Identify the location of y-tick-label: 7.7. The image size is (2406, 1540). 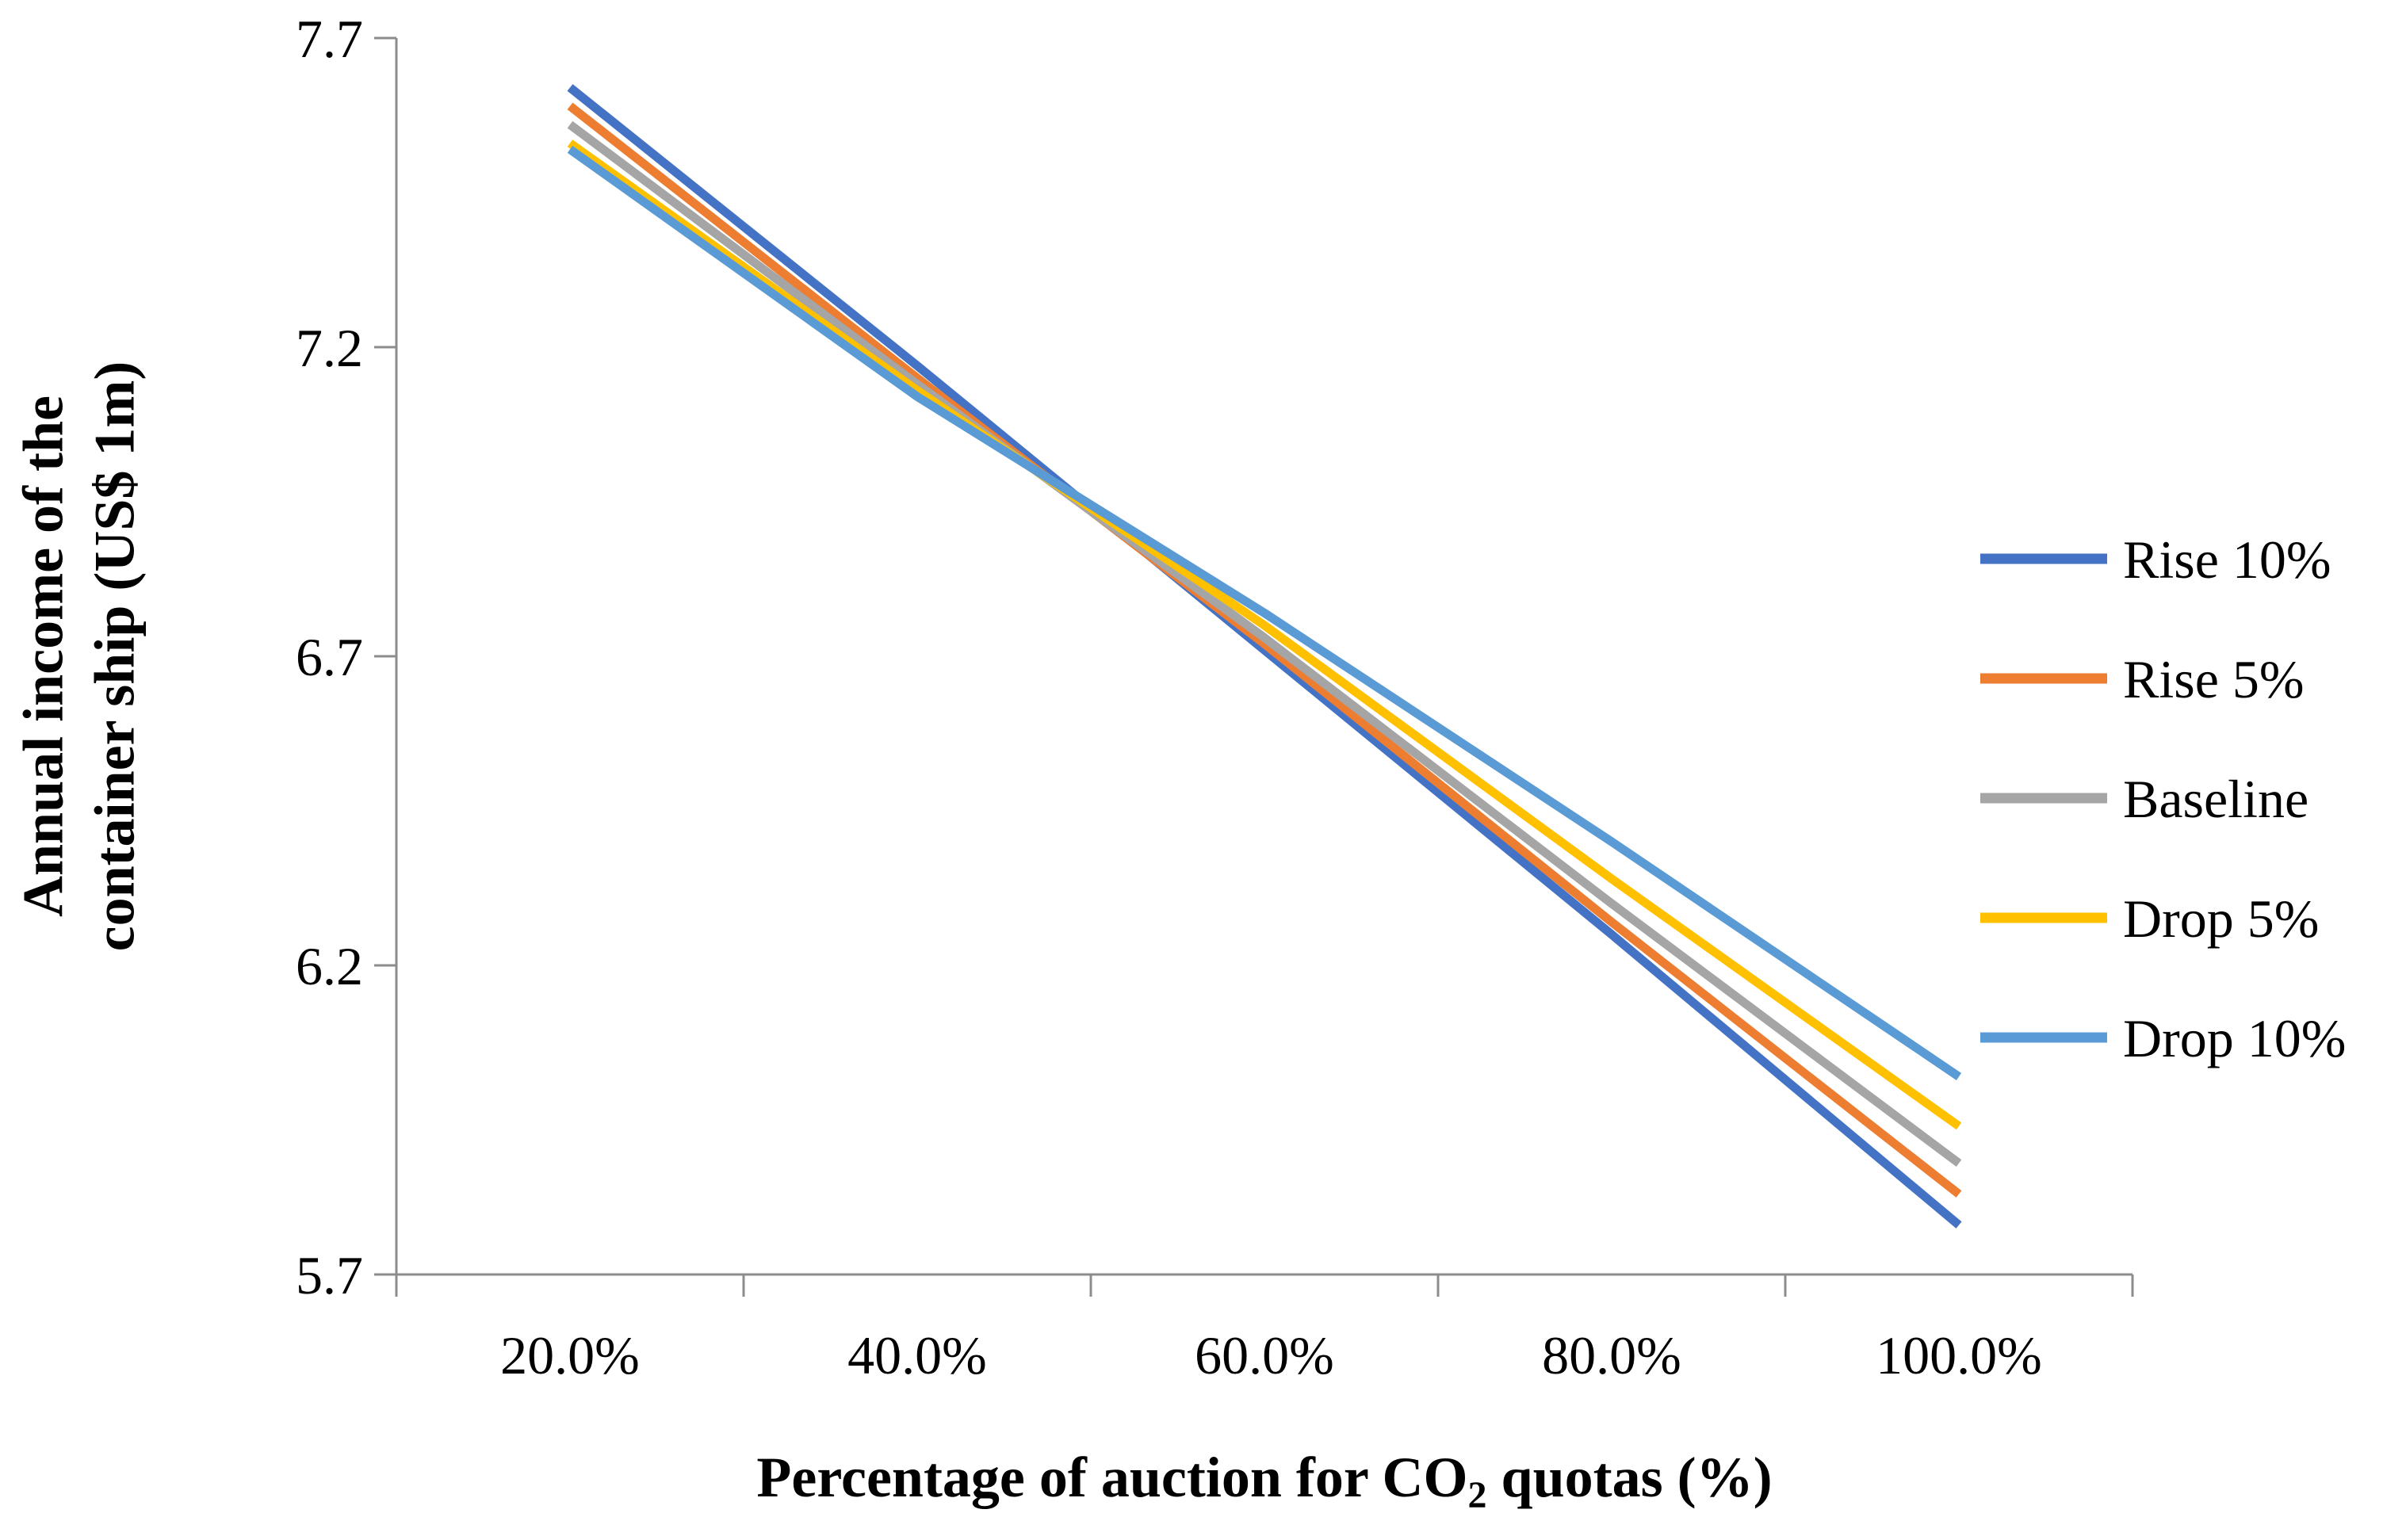
(329, 39).